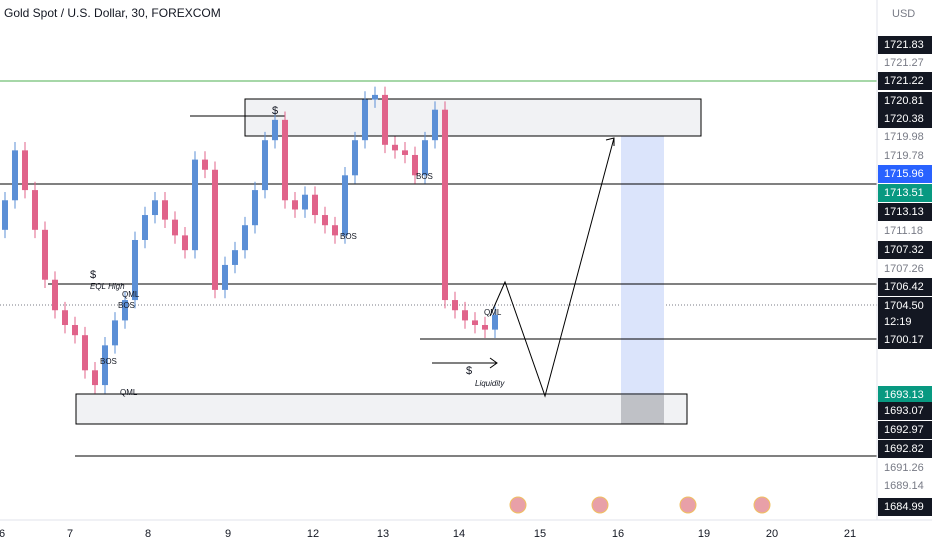 This screenshot has width=932, height=550. Describe the element at coordinates (642, 265) in the screenshot. I see `projection-zone` at that location.